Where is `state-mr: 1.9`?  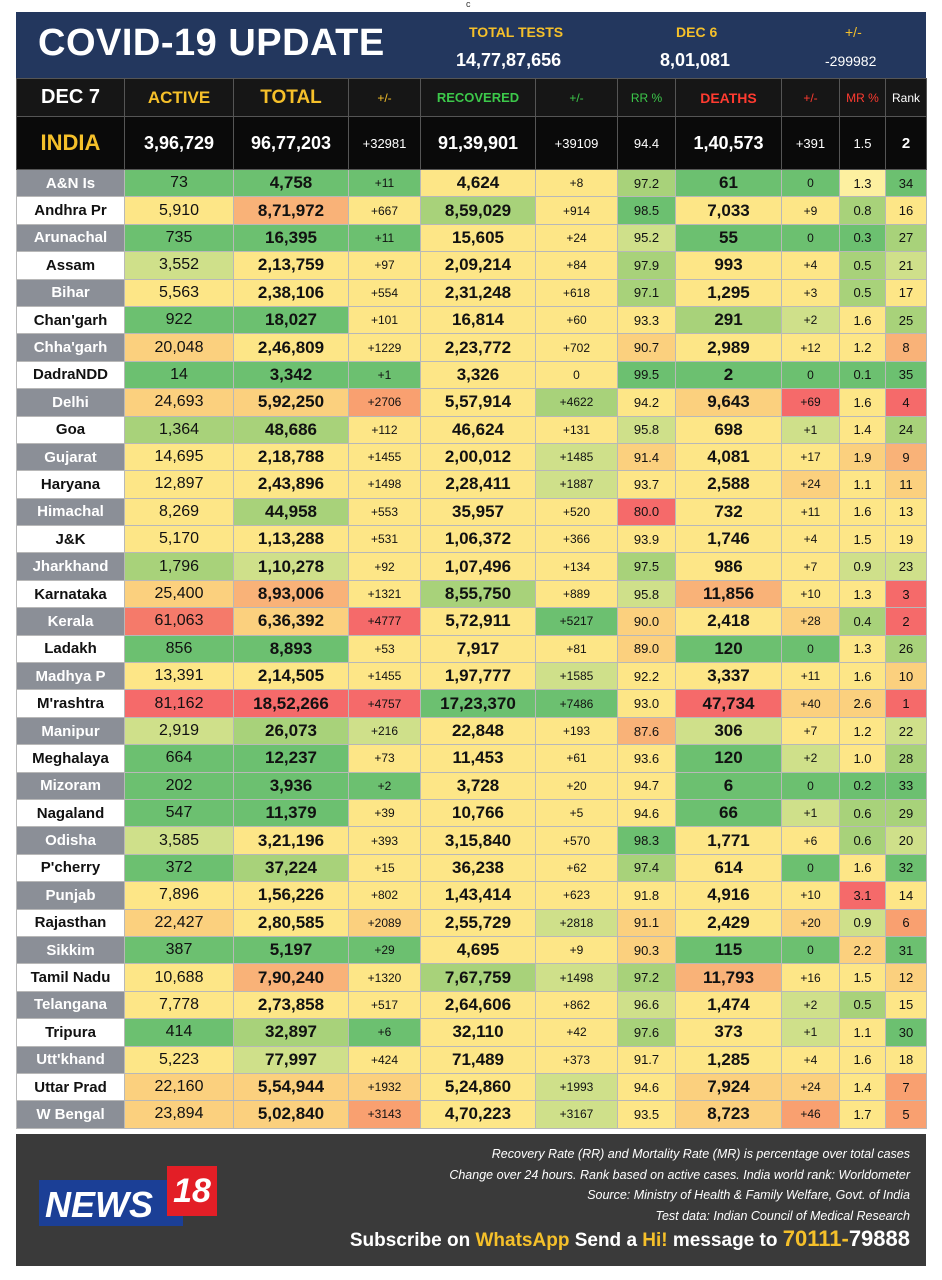
state-mr: 1.9 is located at coordinates (862, 457).